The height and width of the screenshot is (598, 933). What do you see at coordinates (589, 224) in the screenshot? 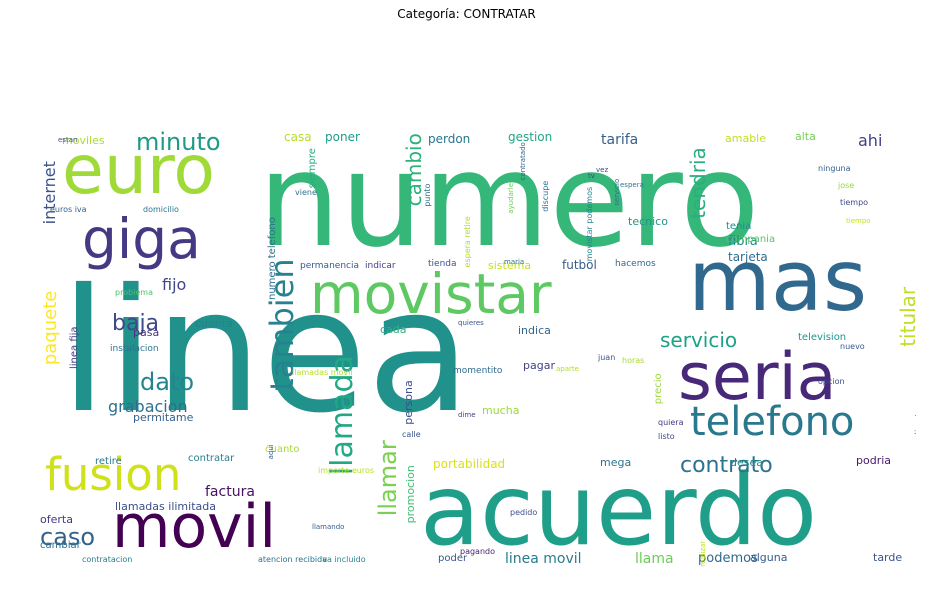
I see `cloud-word: movistar podemos` at bounding box center [589, 224].